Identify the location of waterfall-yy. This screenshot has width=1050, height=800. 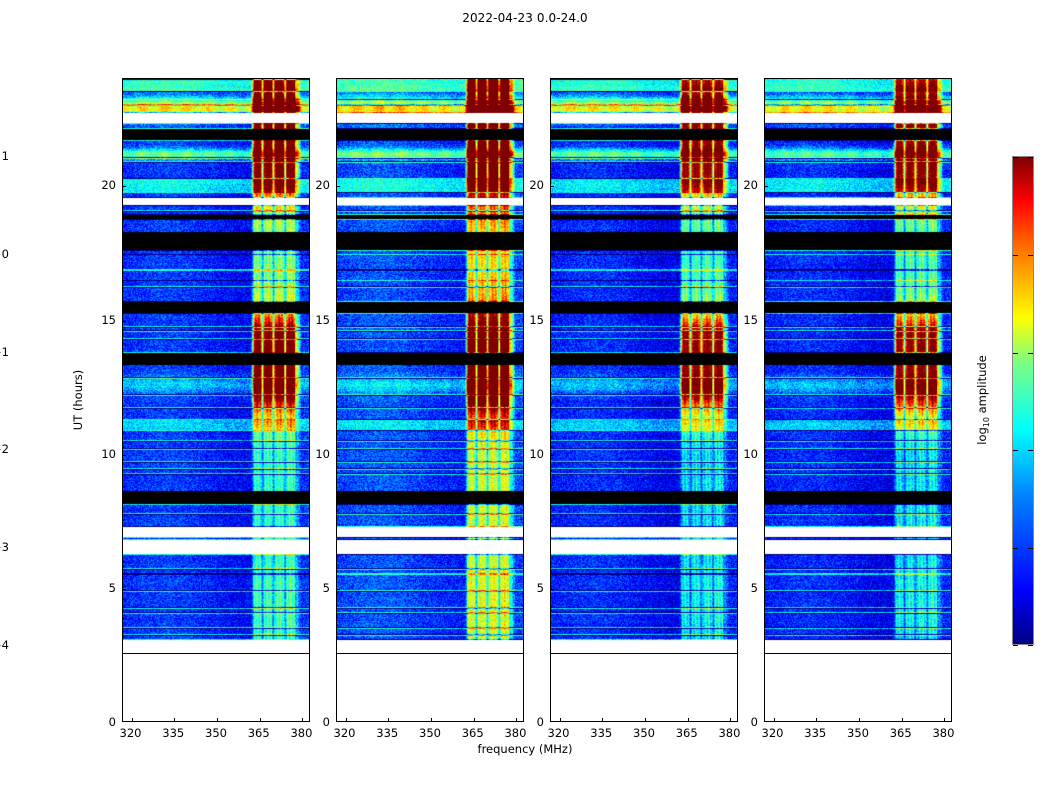
(430, 366).